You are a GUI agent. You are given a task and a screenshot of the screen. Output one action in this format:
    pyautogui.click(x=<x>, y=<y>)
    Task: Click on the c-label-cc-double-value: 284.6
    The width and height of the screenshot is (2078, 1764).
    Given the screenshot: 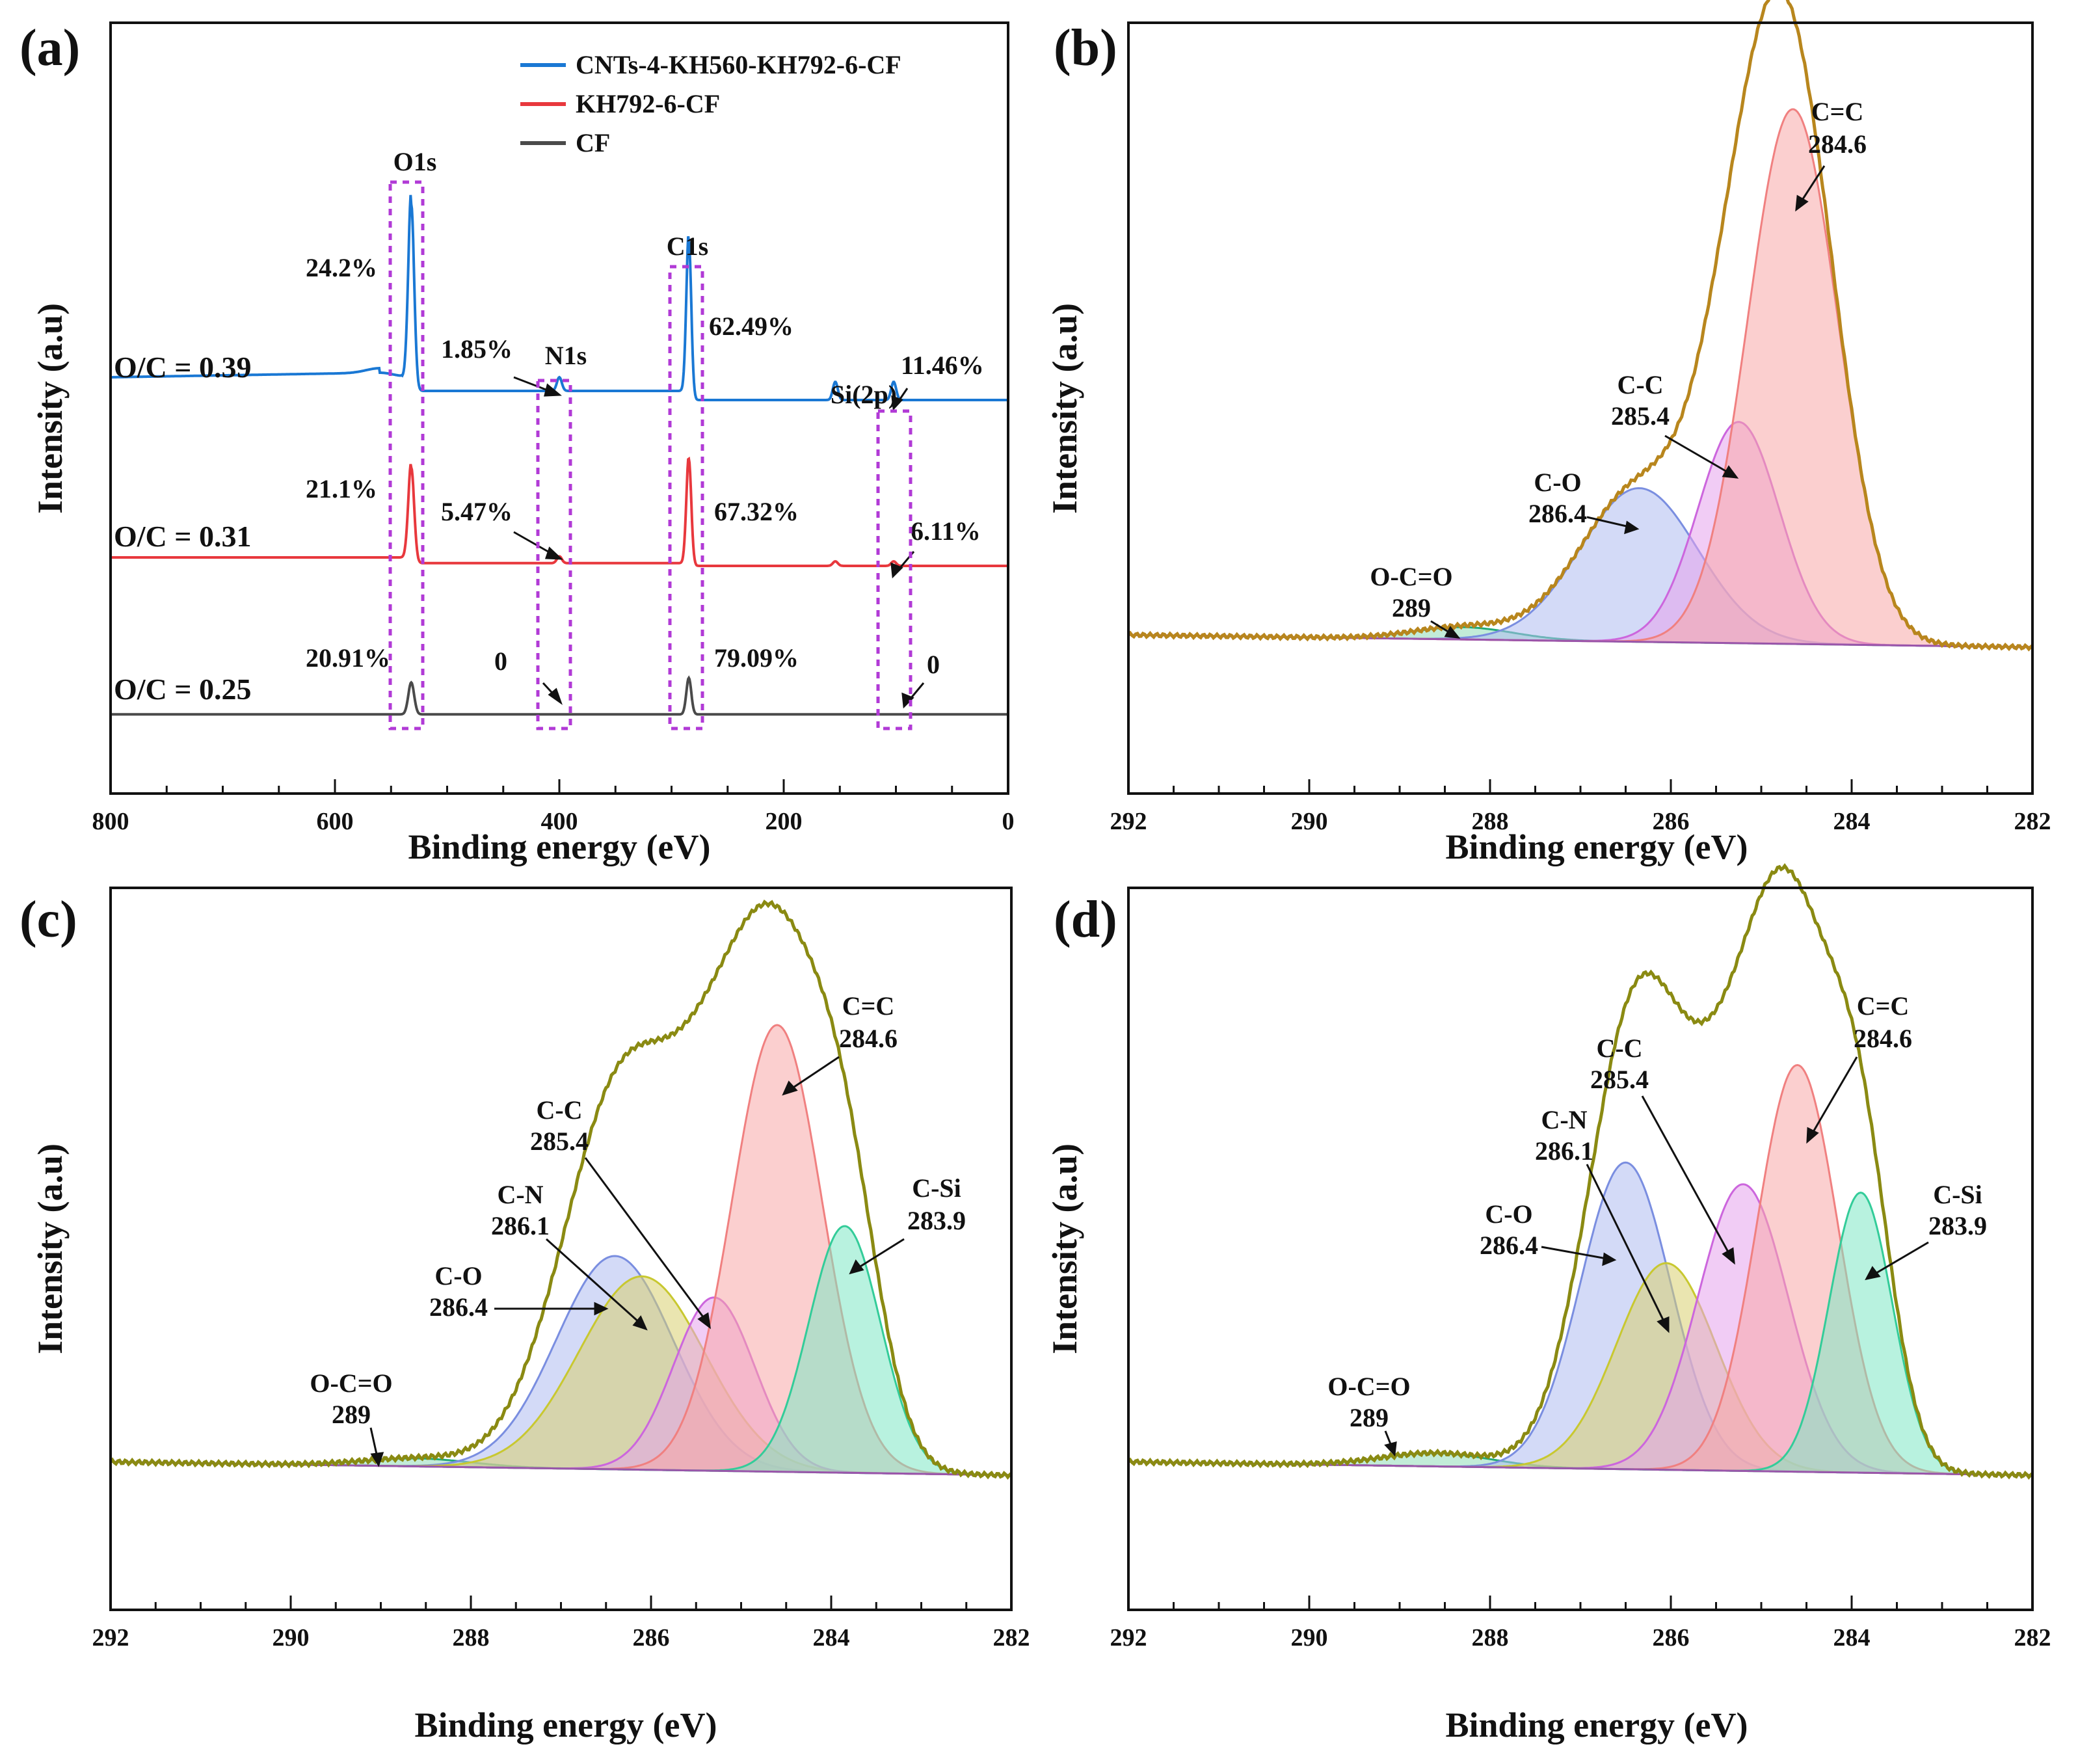 What is the action you would take?
    pyautogui.click(x=868, y=1038)
    